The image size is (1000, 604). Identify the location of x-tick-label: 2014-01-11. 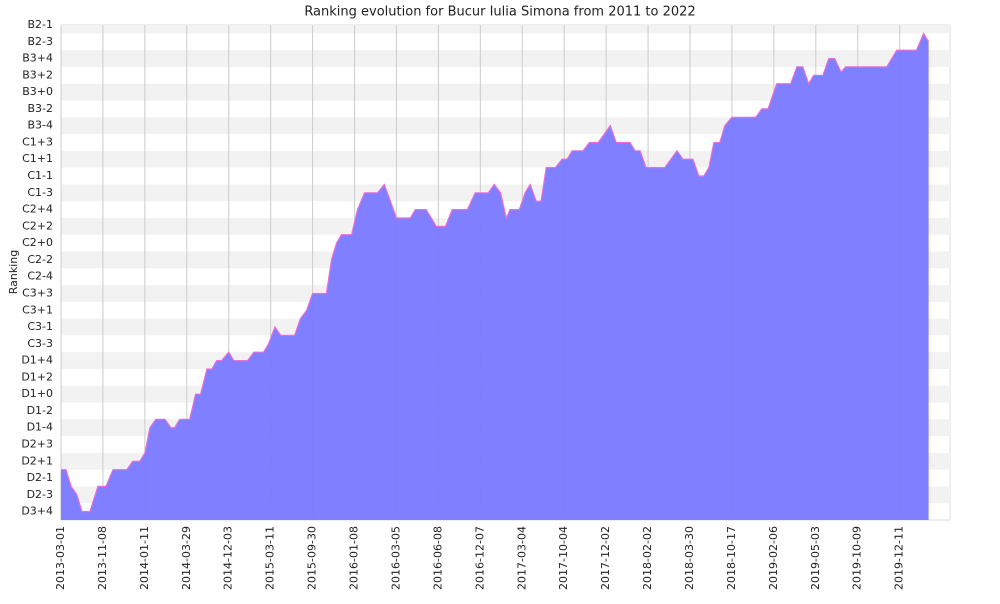
(144, 558).